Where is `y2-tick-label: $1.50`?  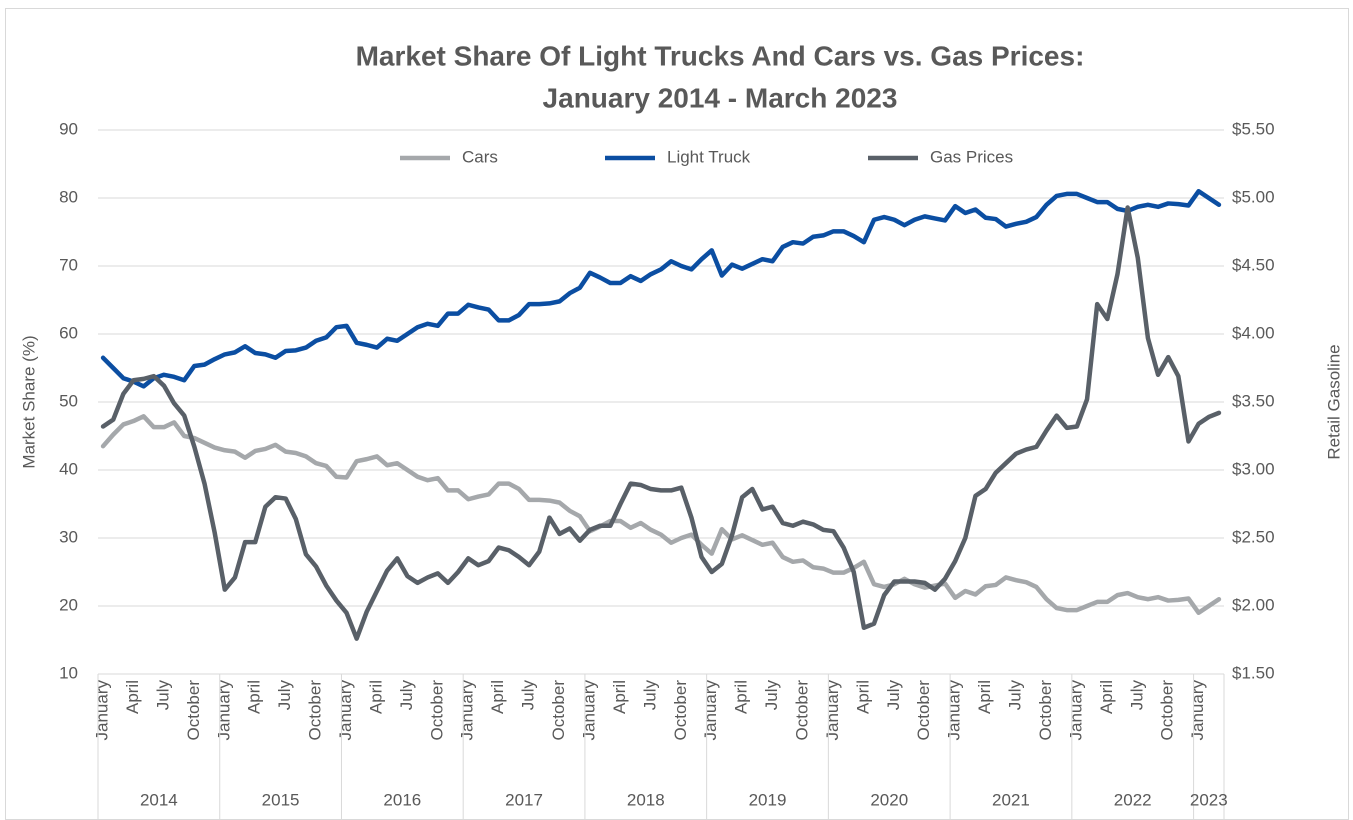 y2-tick-label: $1.50 is located at coordinates (1253, 672).